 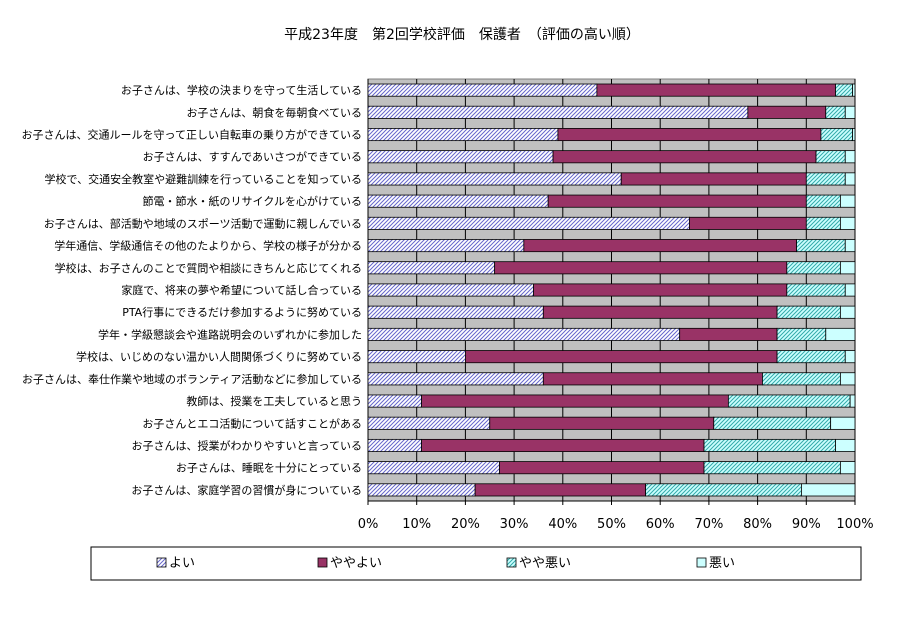 I want to click on legend-label: ややよい, so click(x=356, y=563).